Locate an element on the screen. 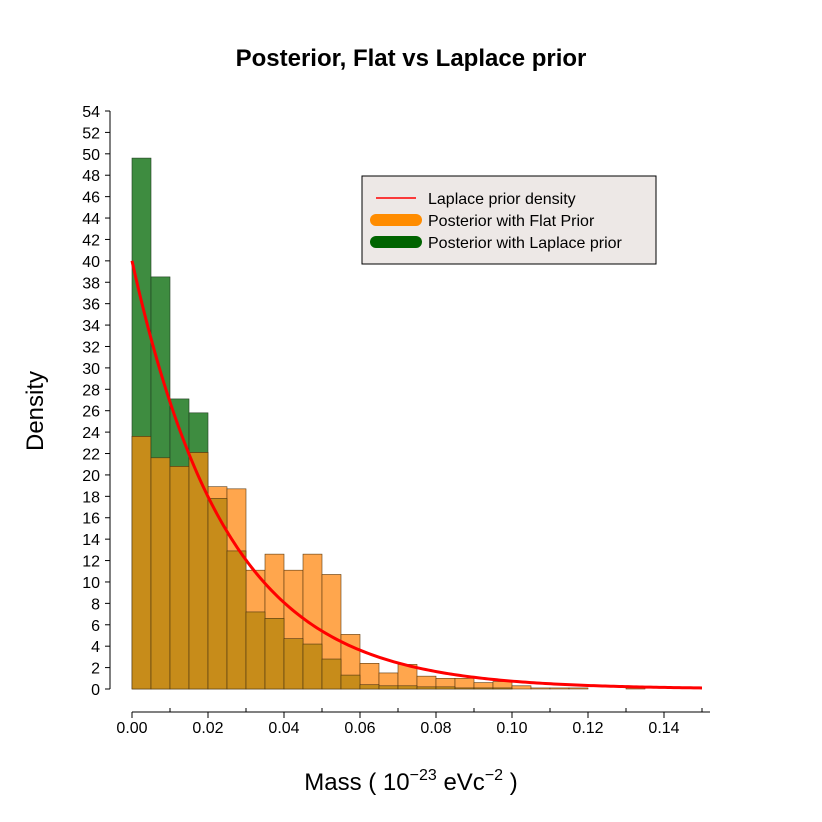 This screenshot has width=822, height=822. y-tick-label: 14 is located at coordinates (91, 540).